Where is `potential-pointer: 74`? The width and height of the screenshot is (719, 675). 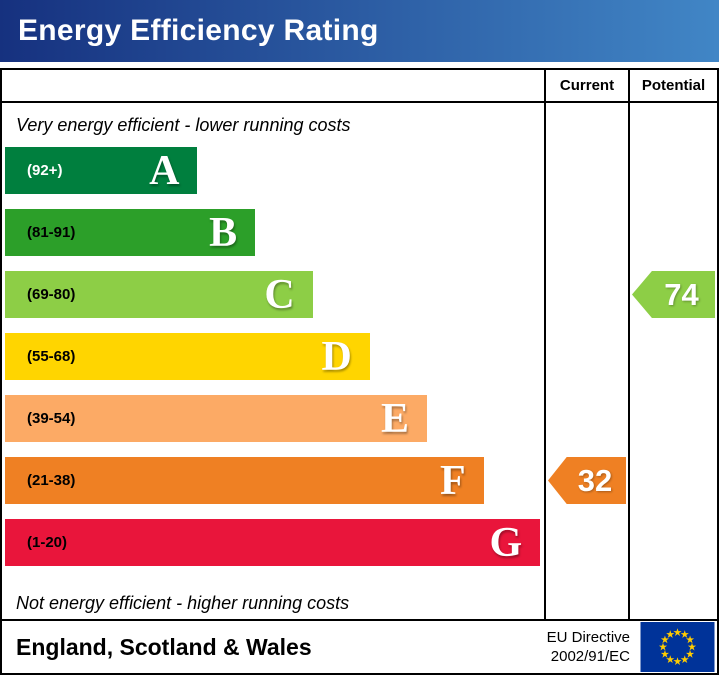 potential-pointer: 74 is located at coordinates (673, 294).